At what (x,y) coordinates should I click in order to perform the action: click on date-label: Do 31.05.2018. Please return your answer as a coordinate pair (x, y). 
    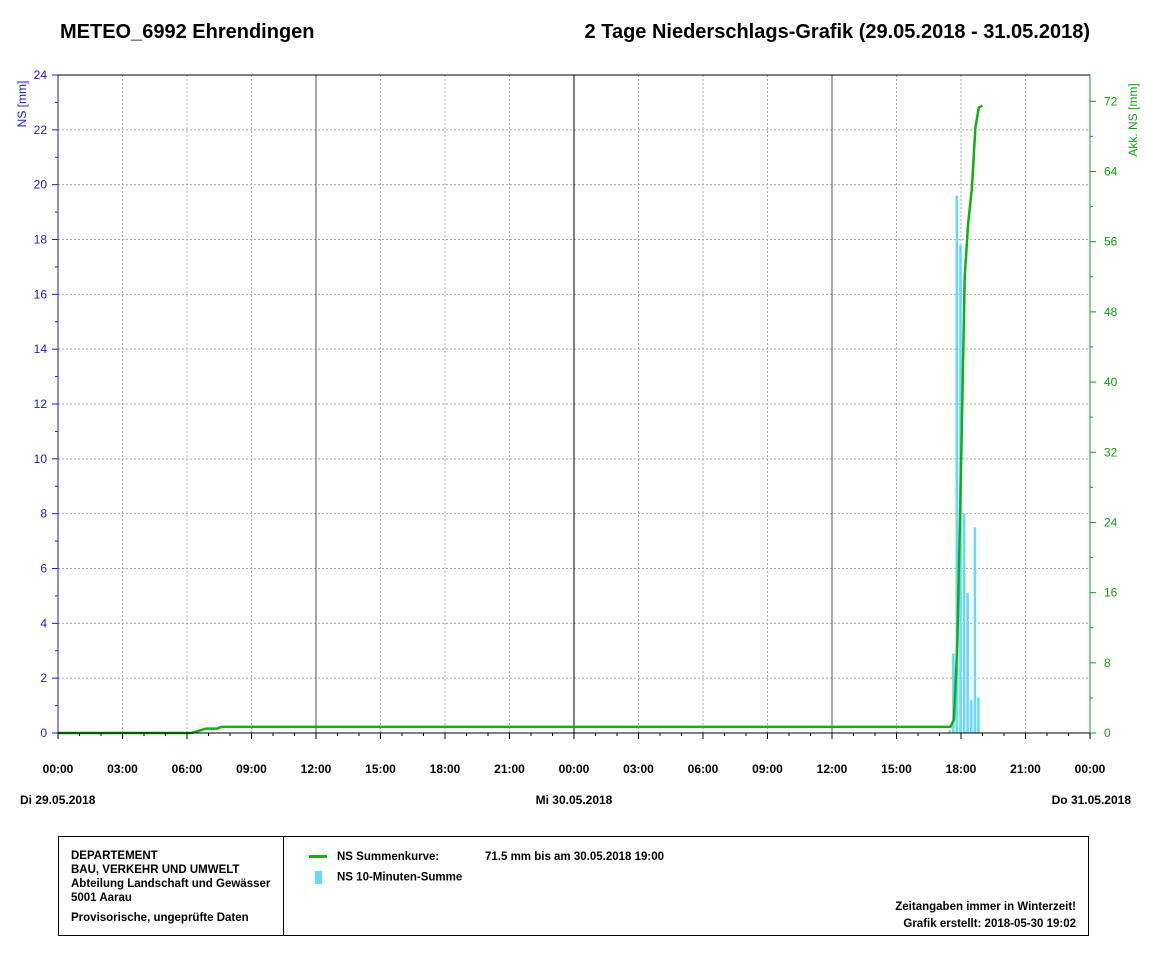
    Looking at the image, I should click on (1092, 800).